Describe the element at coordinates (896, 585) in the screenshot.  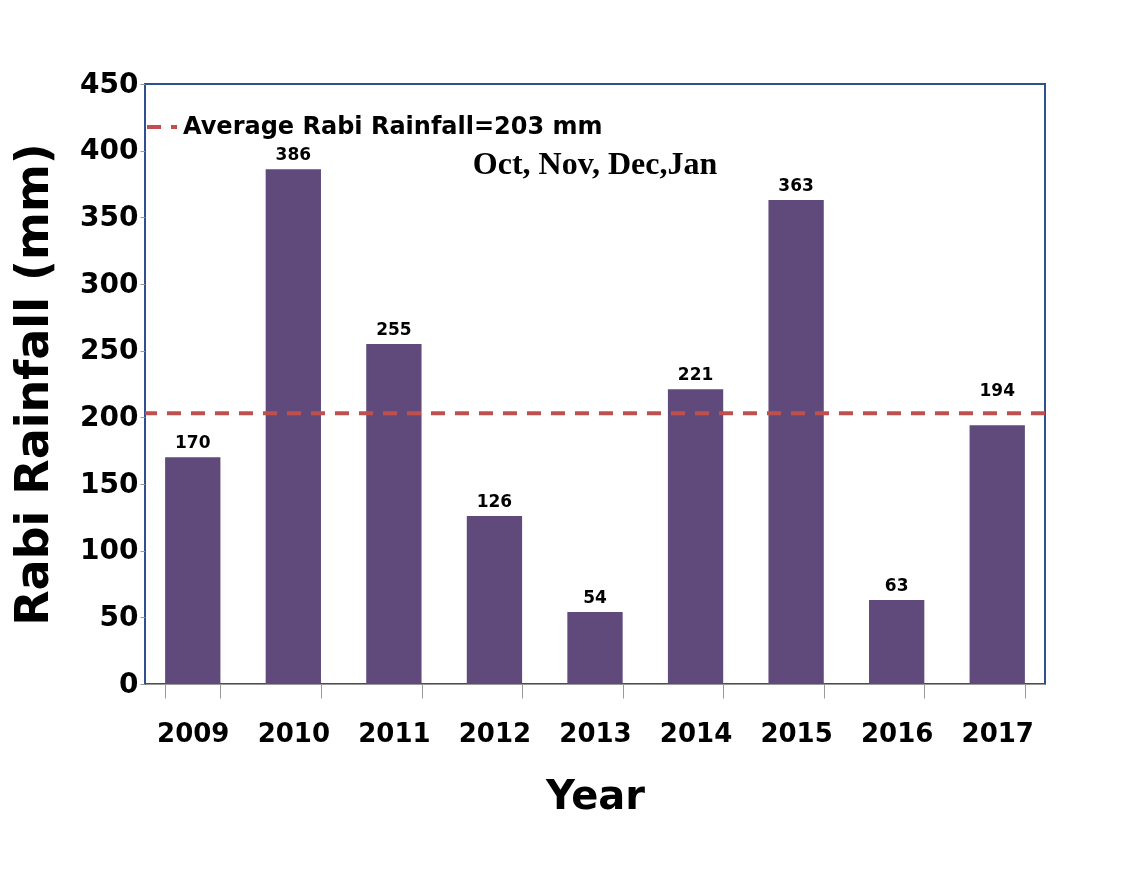
I see `data-label: 63` at that location.